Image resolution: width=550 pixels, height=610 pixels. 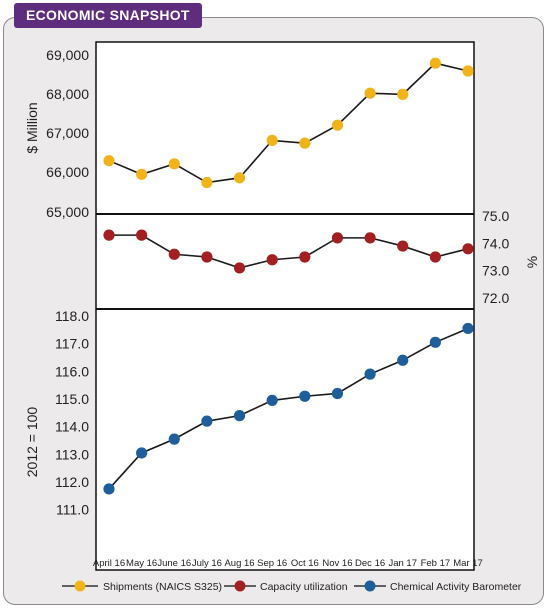 I want to click on x-tick-label: Oct 16, so click(x=305, y=563).